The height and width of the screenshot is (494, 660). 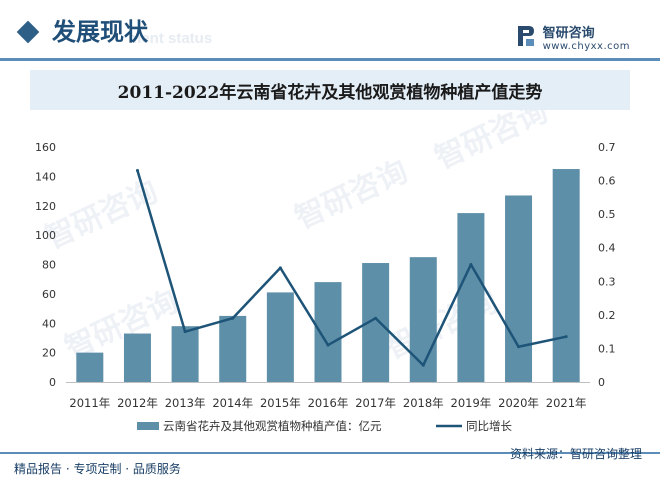 I want to click on brand-name: 智研咨询, so click(x=568, y=33).